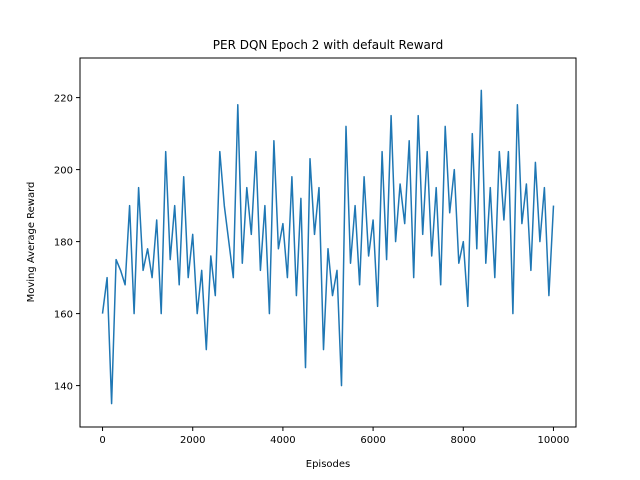 The width and height of the screenshot is (640, 480). Describe the element at coordinates (31, 242) in the screenshot. I see `y-axis-label: Moving Average Reward` at that location.